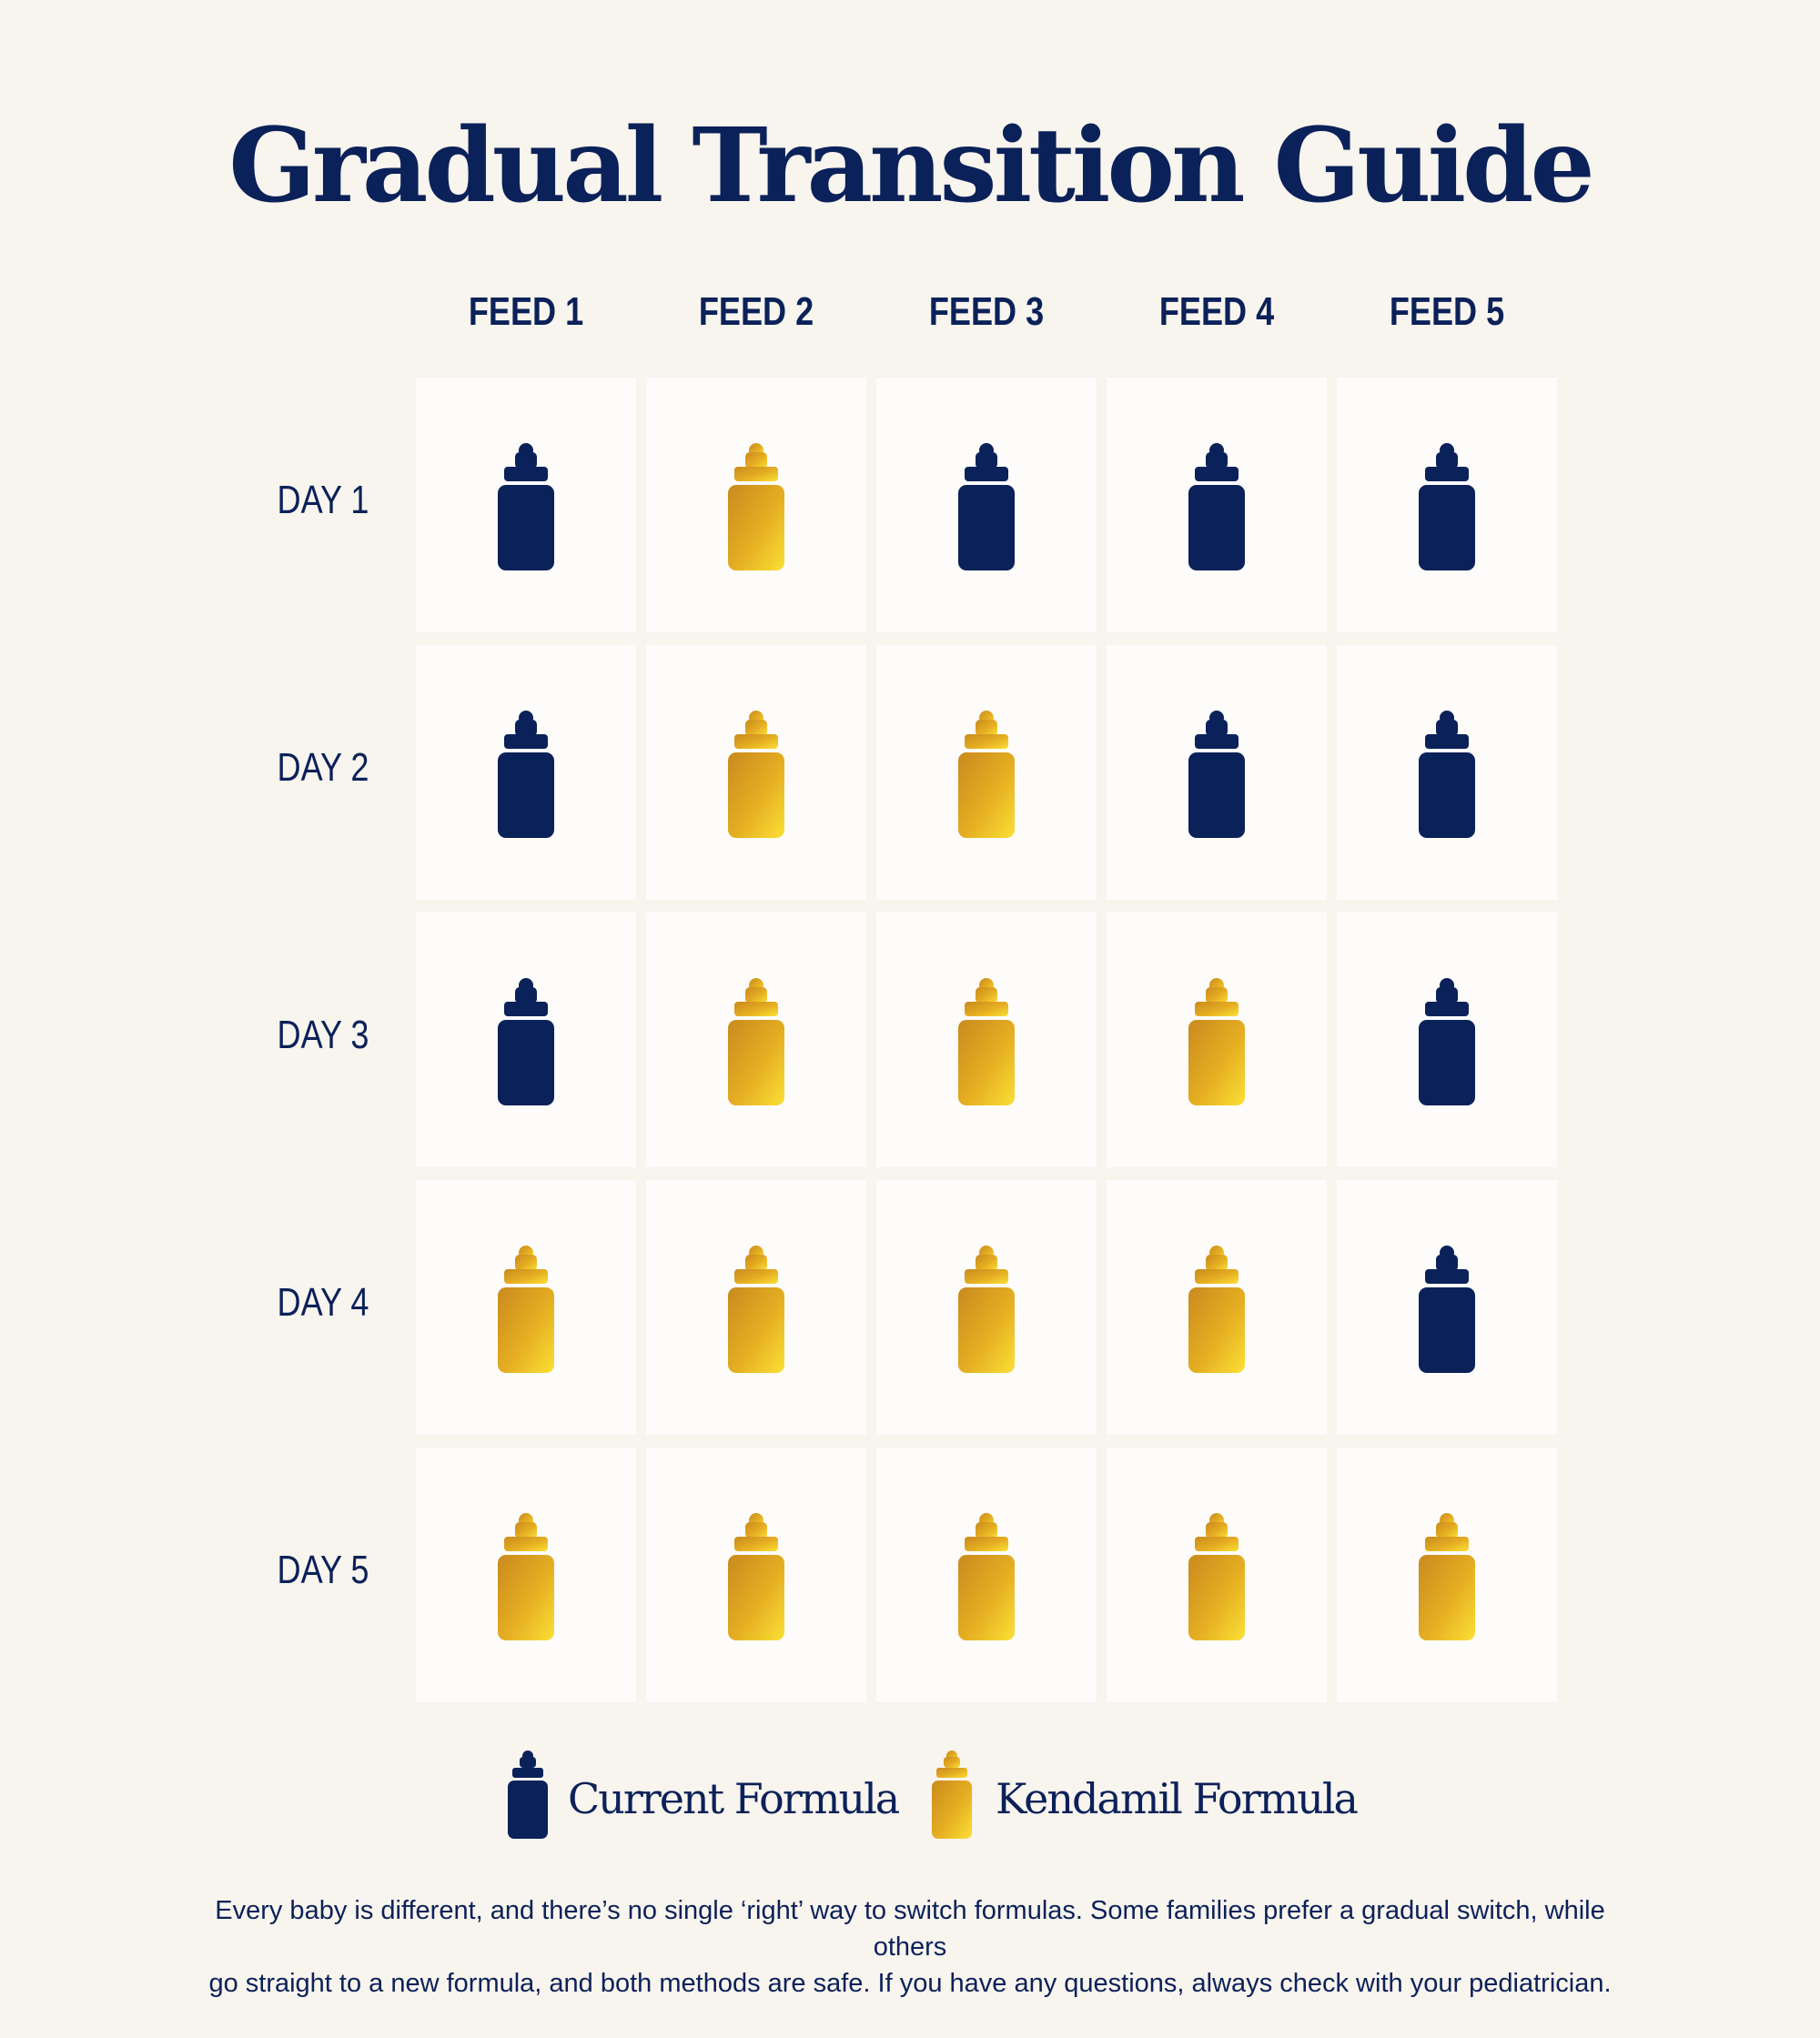  Describe the element at coordinates (323, 1570) in the screenshot. I see `day-label-5: DAY 5` at that location.